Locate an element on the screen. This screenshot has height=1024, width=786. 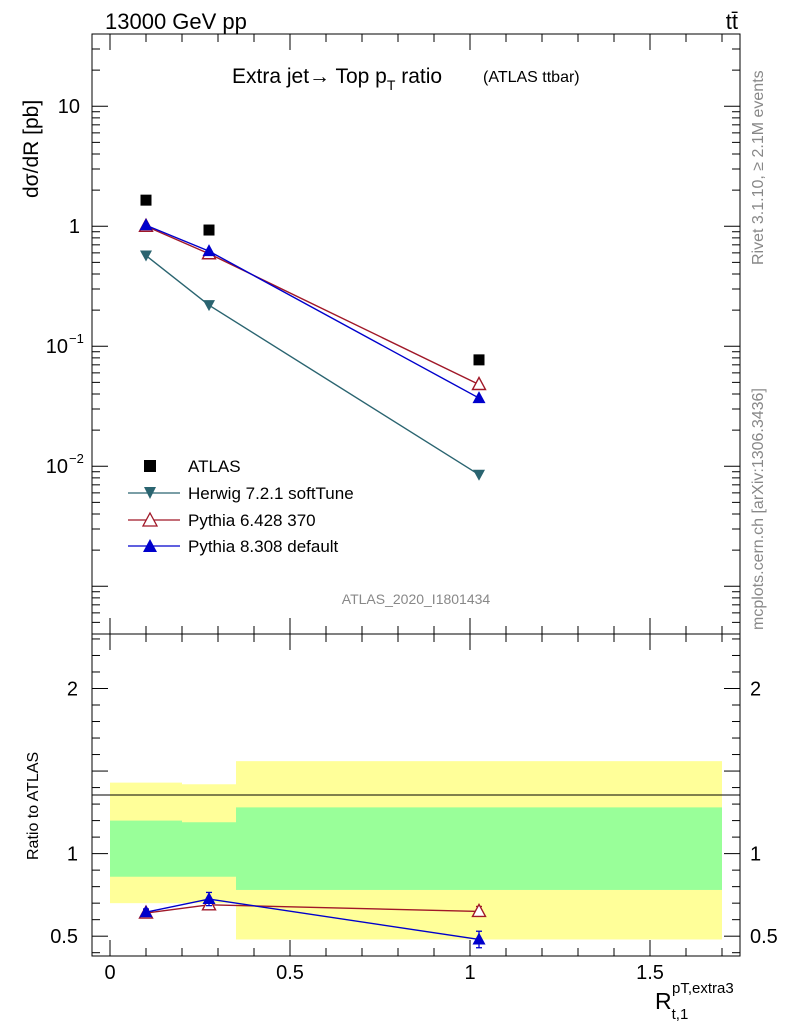
ratio-y-tick-label: 0.5 is located at coordinates (64, 937).